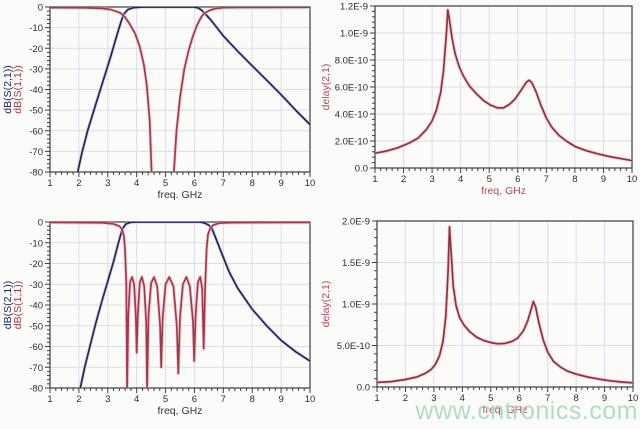 This screenshot has height=429, width=640. Describe the element at coordinates (36, 326) in the screenshot. I see `svg-text: -50` at that location.